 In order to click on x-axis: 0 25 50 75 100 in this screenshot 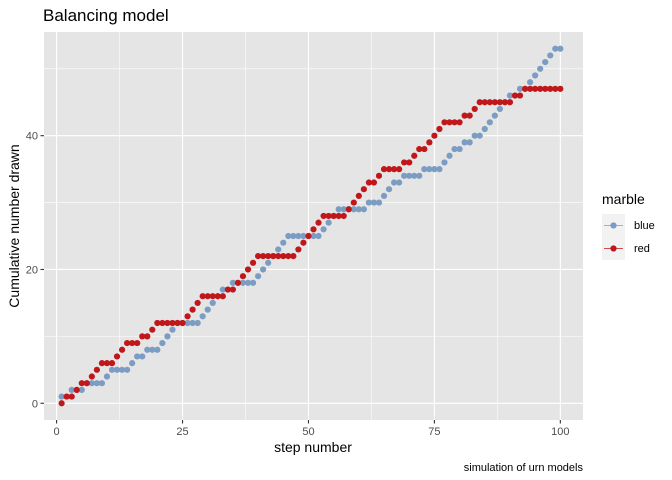, I will do `click(312, 429)`.